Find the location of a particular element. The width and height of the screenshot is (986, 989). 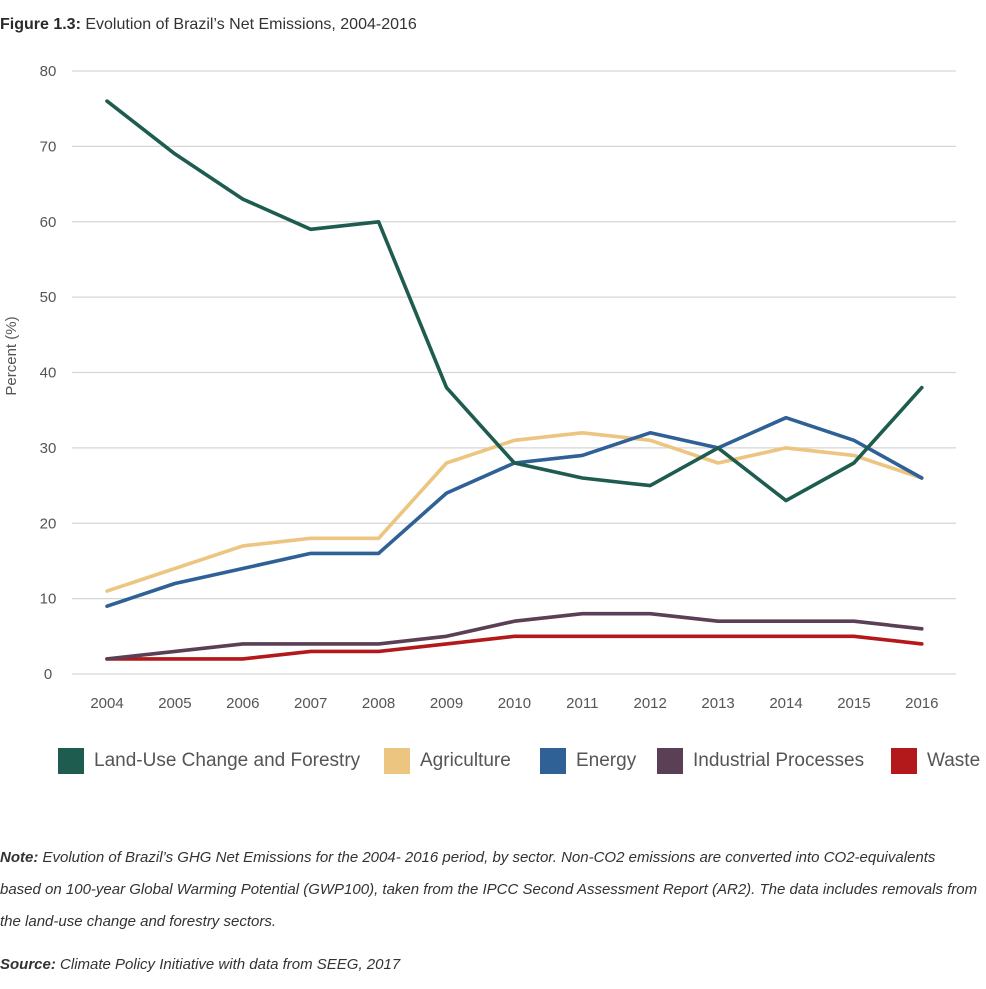

x-tick-label: 2005 is located at coordinates (174, 703).